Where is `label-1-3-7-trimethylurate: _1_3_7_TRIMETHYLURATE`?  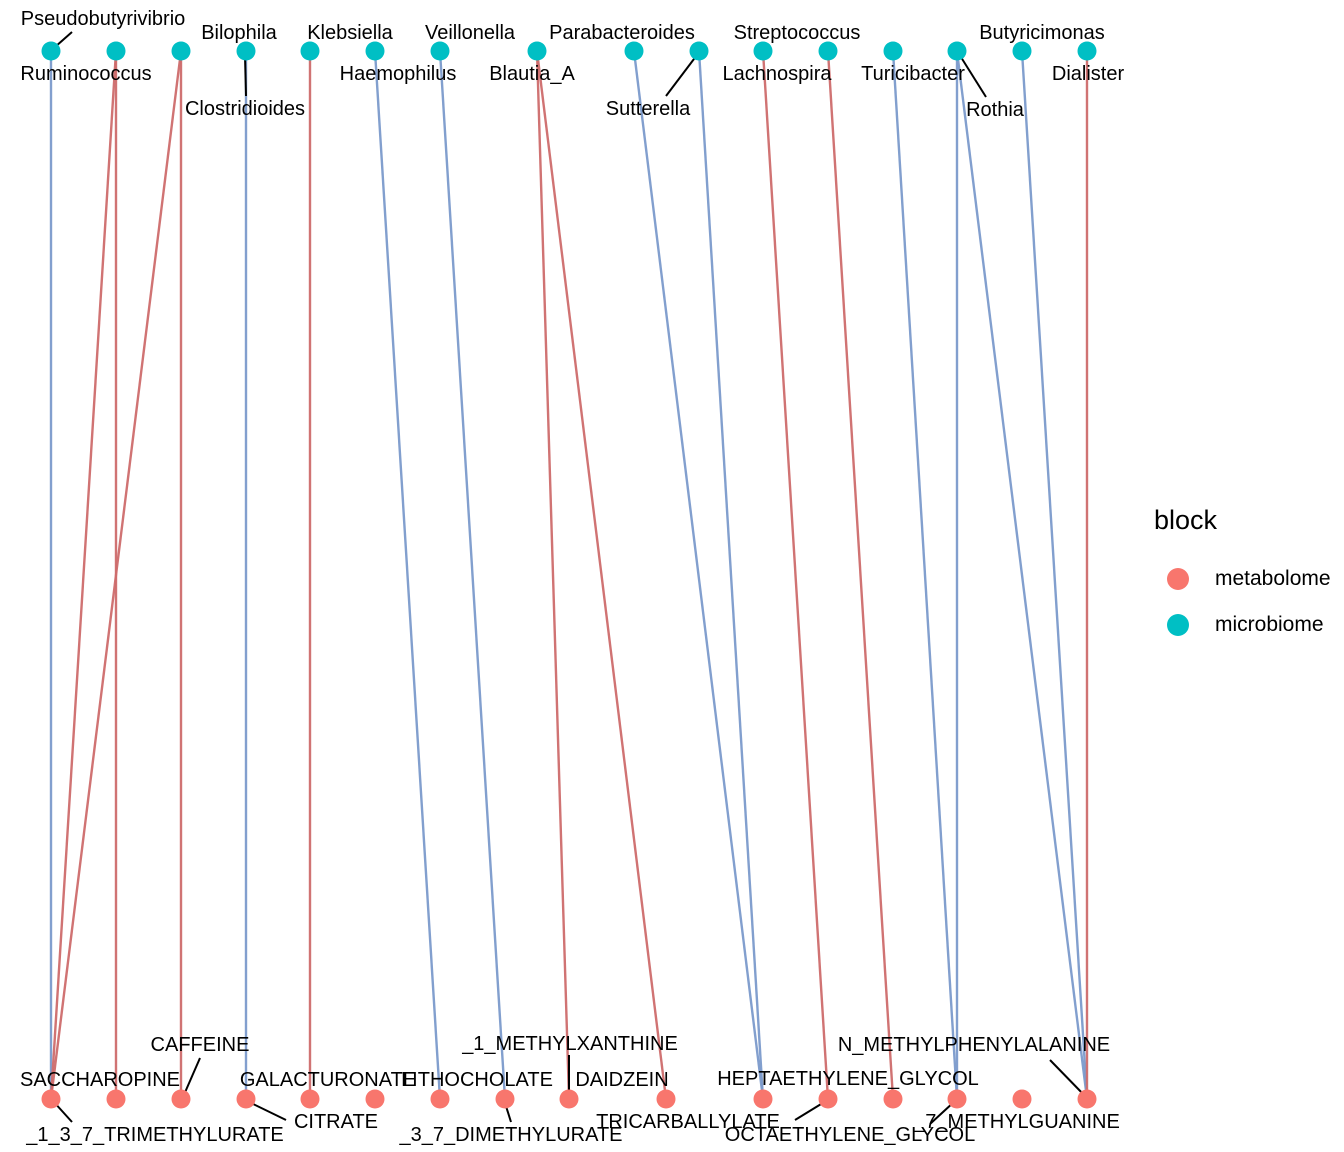
label-1-3-7-trimethylurate: _1_3_7_TRIMETHYLURATE is located at coordinates (154, 1135).